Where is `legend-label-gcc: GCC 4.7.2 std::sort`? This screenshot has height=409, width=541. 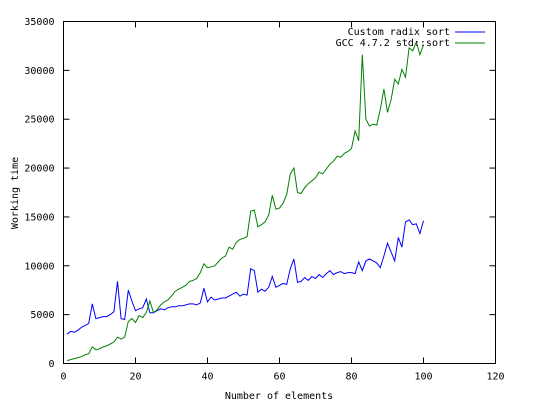 legend-label-gcc: GCC 4.7.2 std::sort is located at coordinates (393, 43).